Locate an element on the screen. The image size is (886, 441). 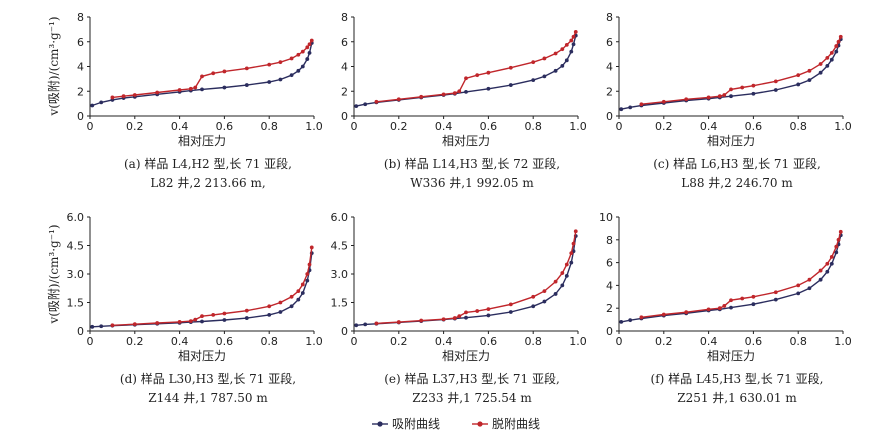
panel-caption: (b) 样品 L14,H3 型,长 72 亚段, is located at coordinates (472, 163).